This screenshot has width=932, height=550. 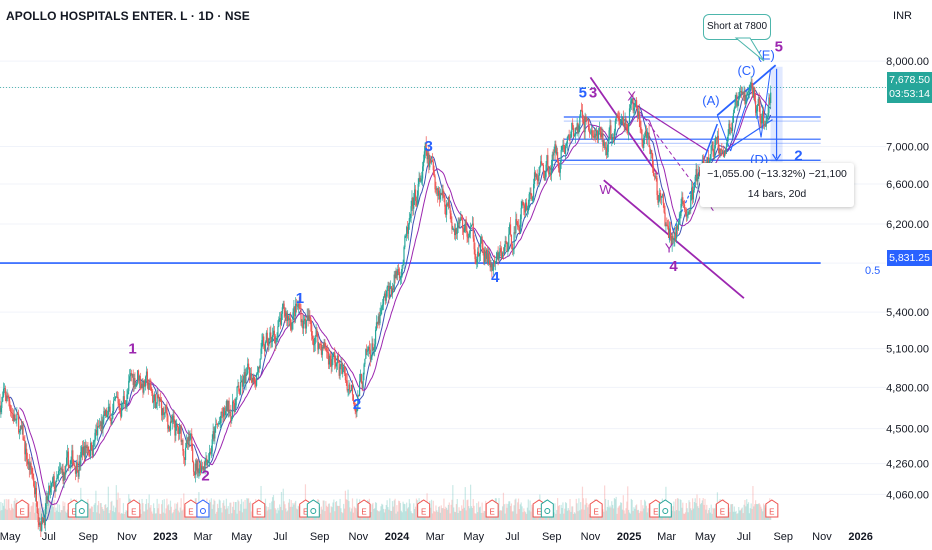 What do you see at coordinates (631, 96) in the screenshot?
I see `wave-label: X` at bounding box center [631, 96].